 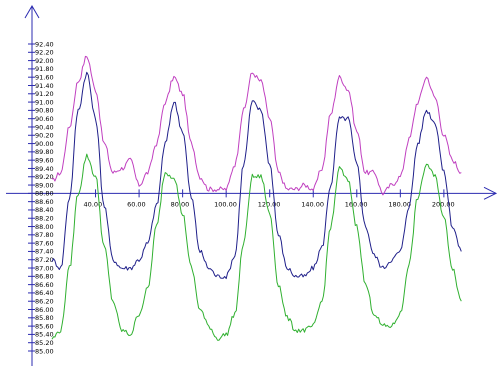 I want to click on y-tick-label: 92.40, so click(x=44, y=44).